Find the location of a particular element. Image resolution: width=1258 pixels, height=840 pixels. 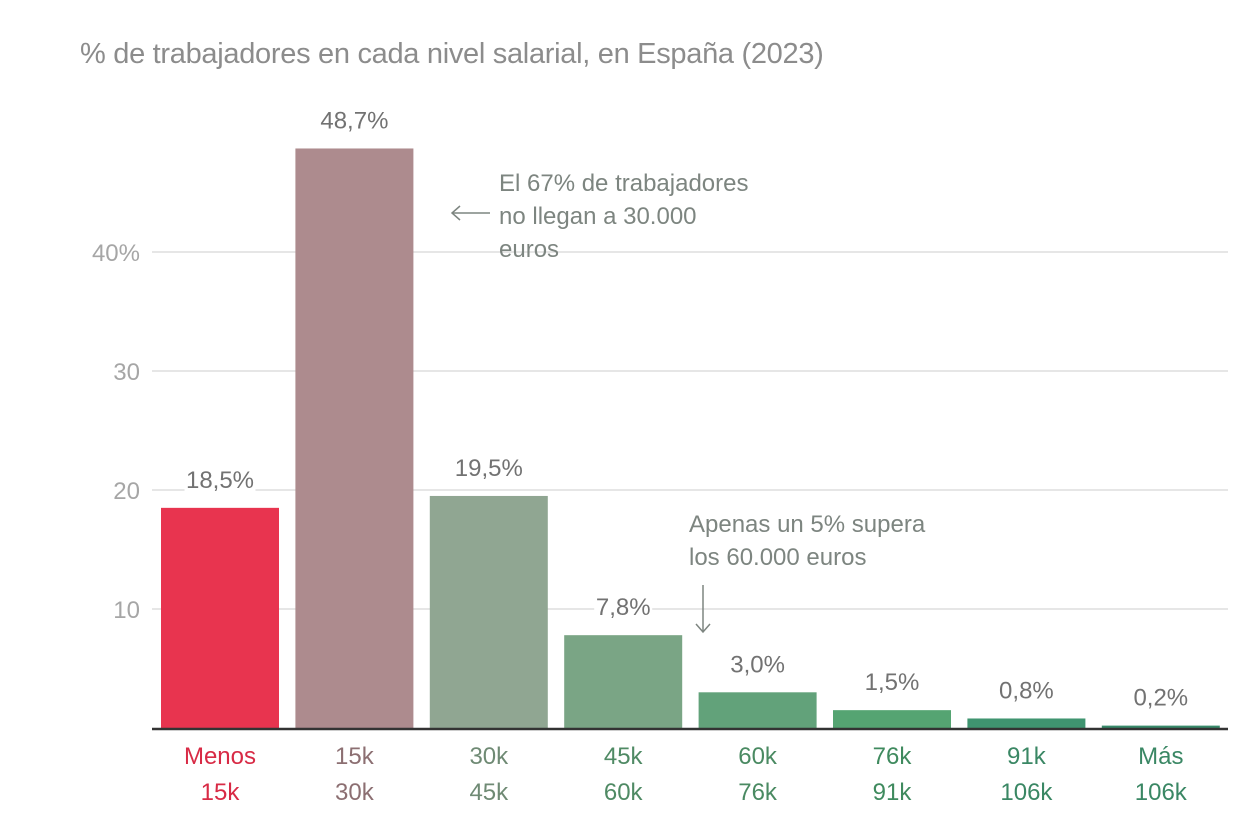

y-tick-label: 30 is located at coordinates (126, 372).